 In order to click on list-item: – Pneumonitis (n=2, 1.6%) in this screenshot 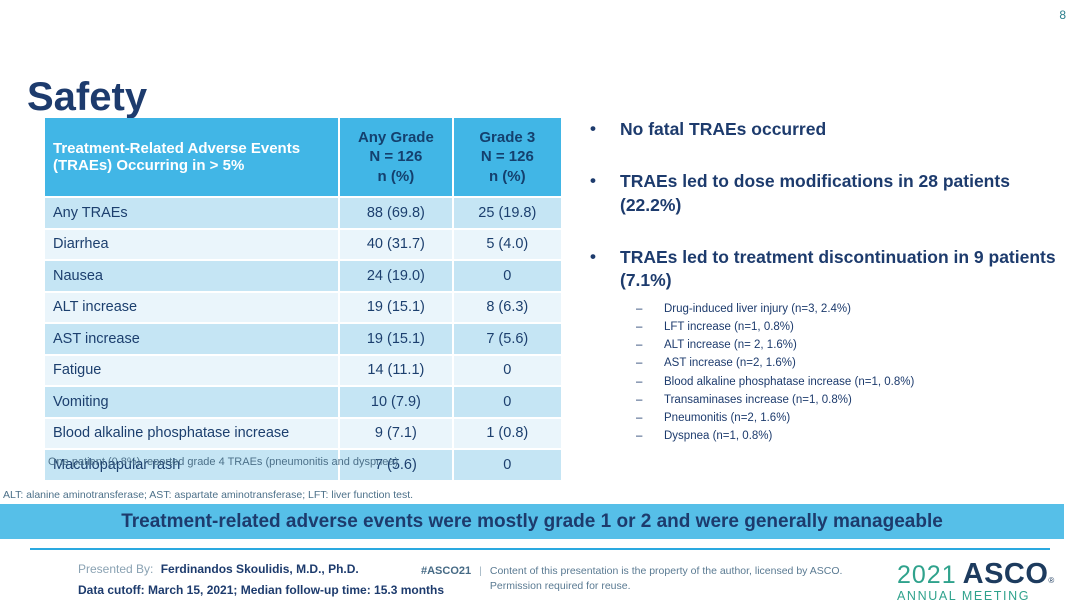, I will do `click(852, 418)`.